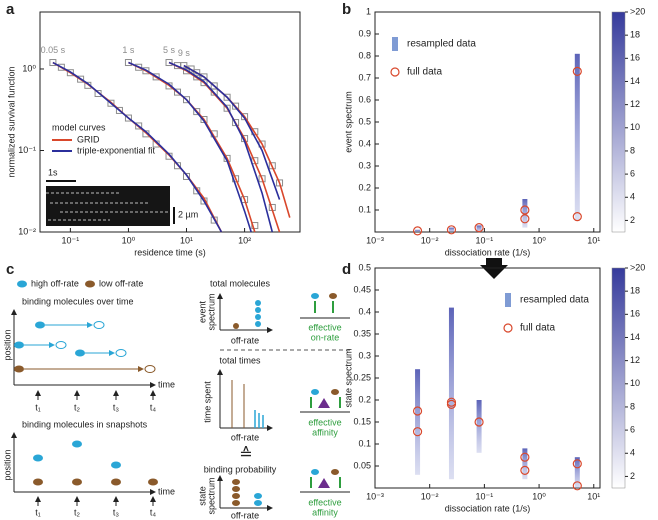  Describe the element at coordinates (635, 104) in the screenshot. I see `colorbar-tick-label: 12` at that location.